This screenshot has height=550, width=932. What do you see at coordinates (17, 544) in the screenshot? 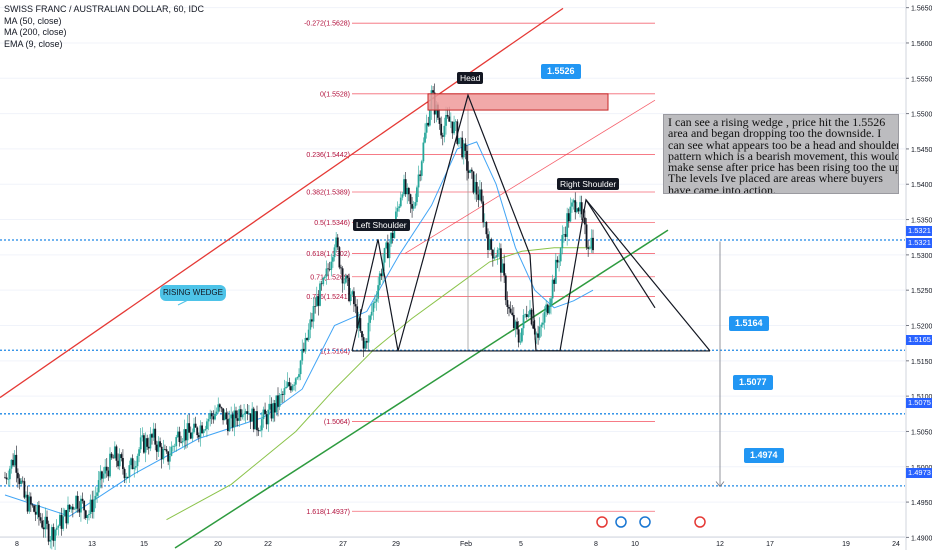
I see `x-tick-label: 8` at bounding box center [17, 544].